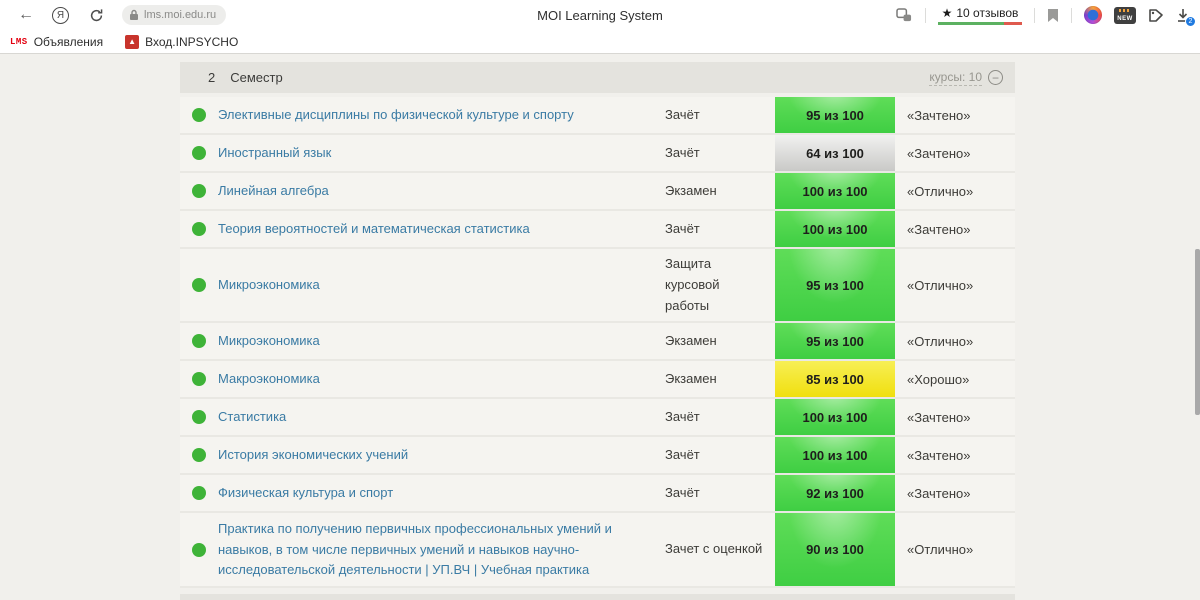  Describe the element at coordinates (252, 417) in the screenshot. I see `course-link: Статистика` at that location.